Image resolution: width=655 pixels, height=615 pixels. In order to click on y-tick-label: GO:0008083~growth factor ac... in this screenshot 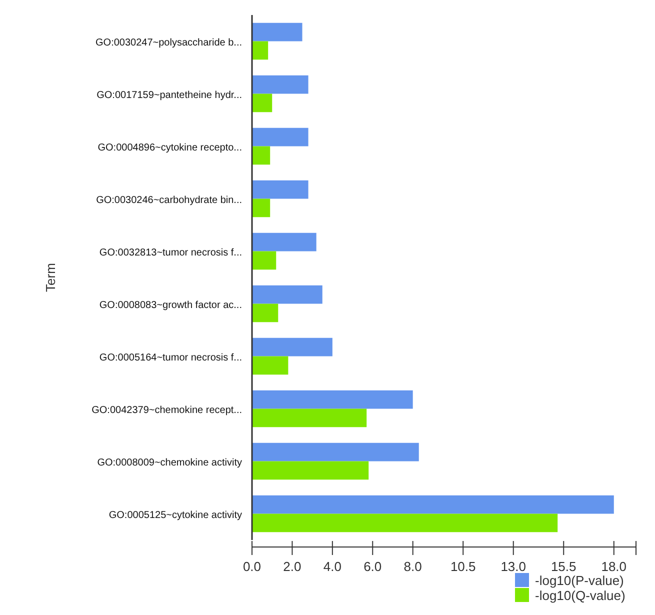, I will do `click(170, 305)`.